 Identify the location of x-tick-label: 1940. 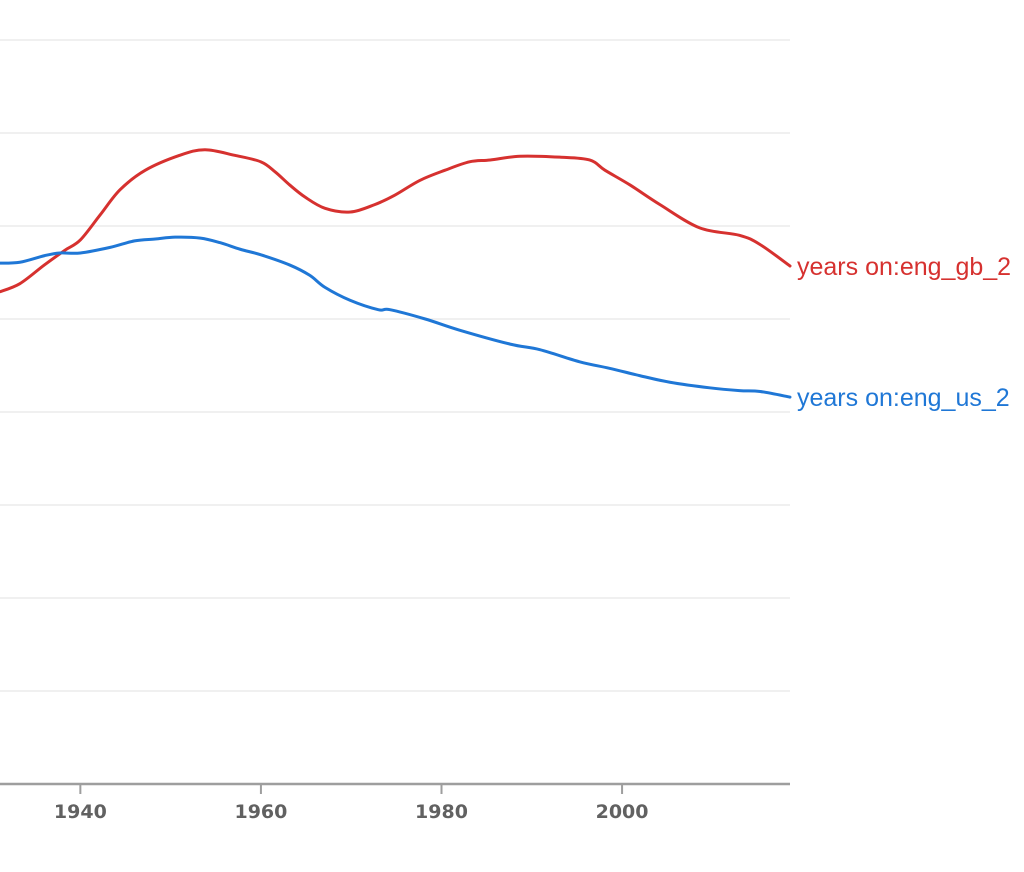
(80, 812).